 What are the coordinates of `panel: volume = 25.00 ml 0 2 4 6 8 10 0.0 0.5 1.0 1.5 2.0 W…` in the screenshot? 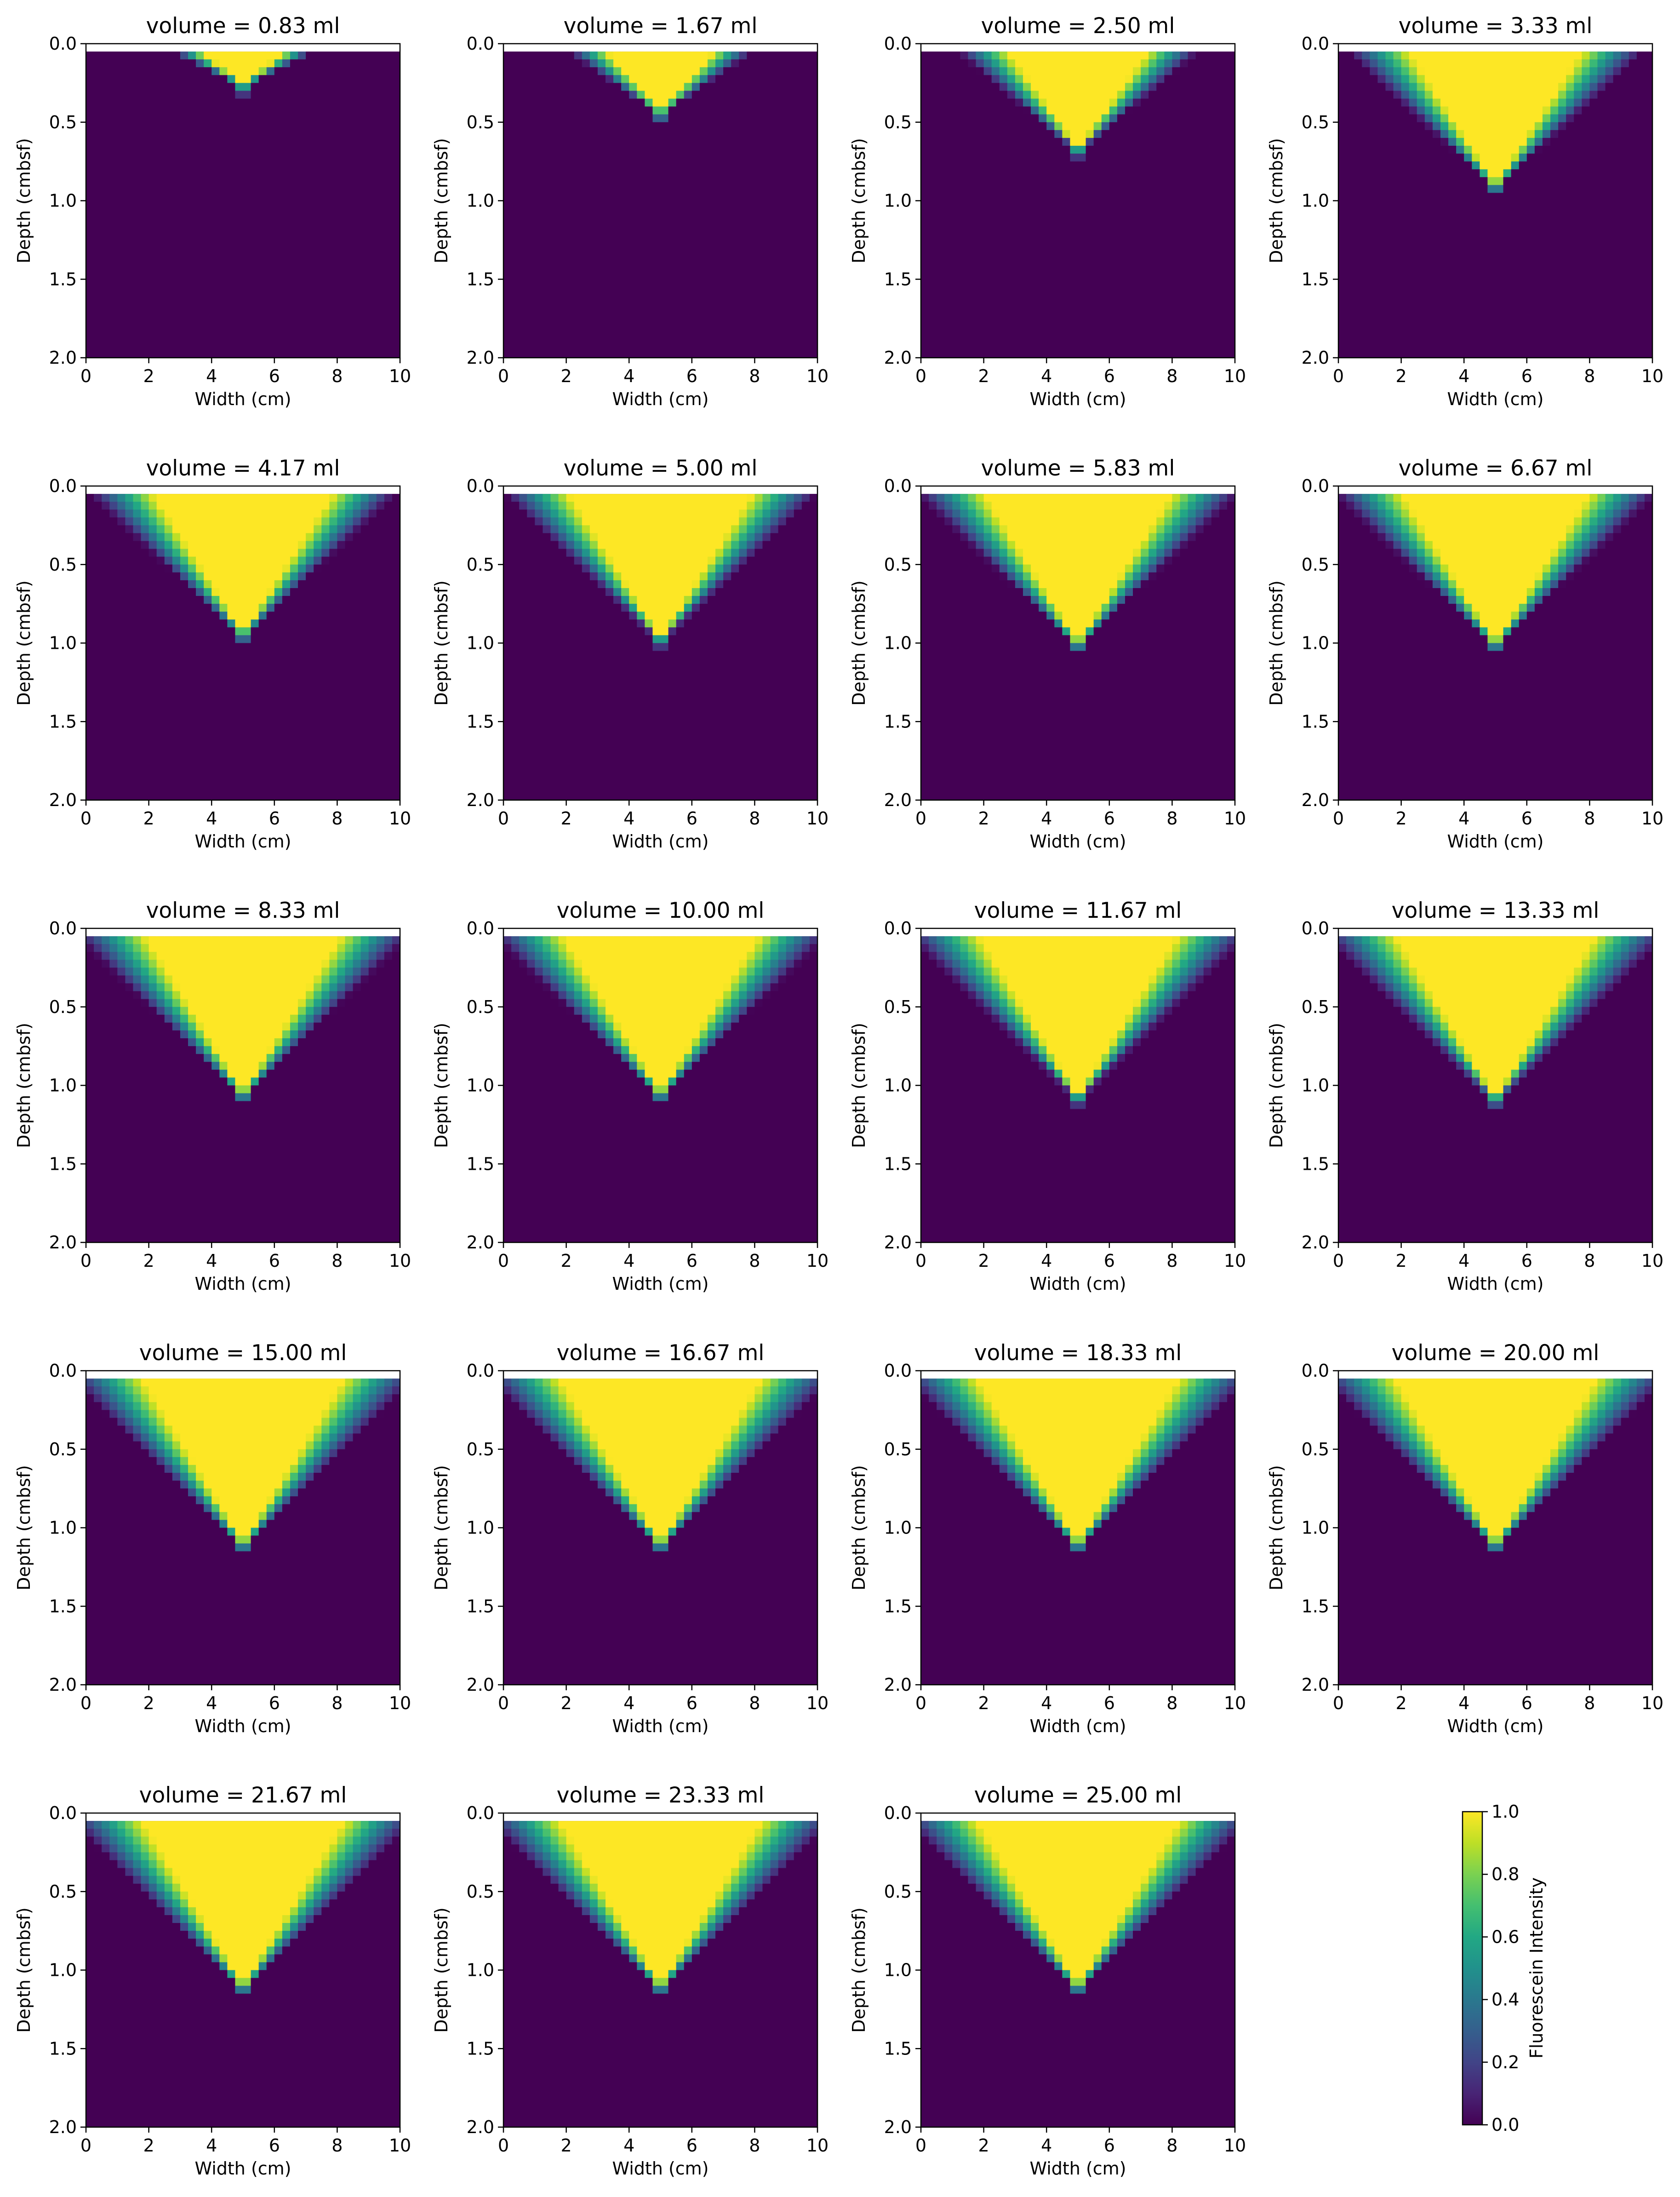 It's located at (1047, 1981).